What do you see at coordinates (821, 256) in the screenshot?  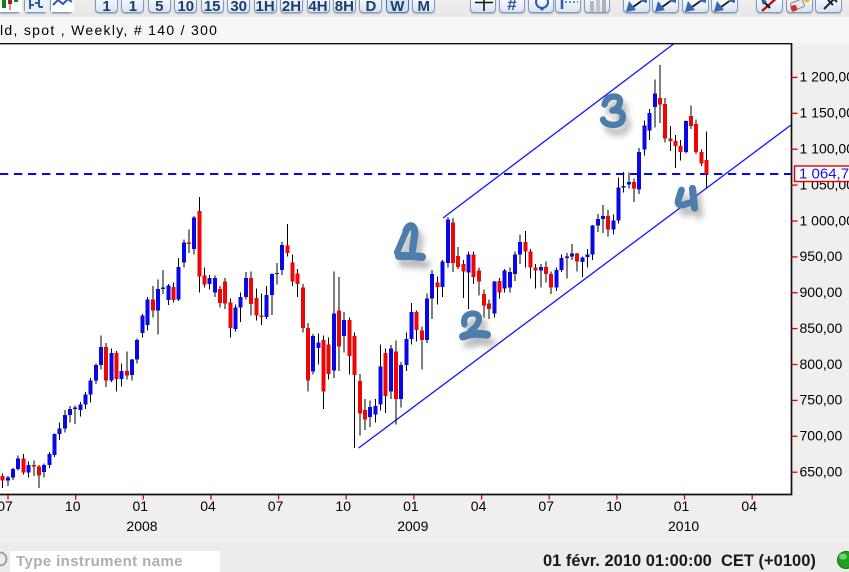 I see `svg-text: 950,00` at bounding box center [821, 256].